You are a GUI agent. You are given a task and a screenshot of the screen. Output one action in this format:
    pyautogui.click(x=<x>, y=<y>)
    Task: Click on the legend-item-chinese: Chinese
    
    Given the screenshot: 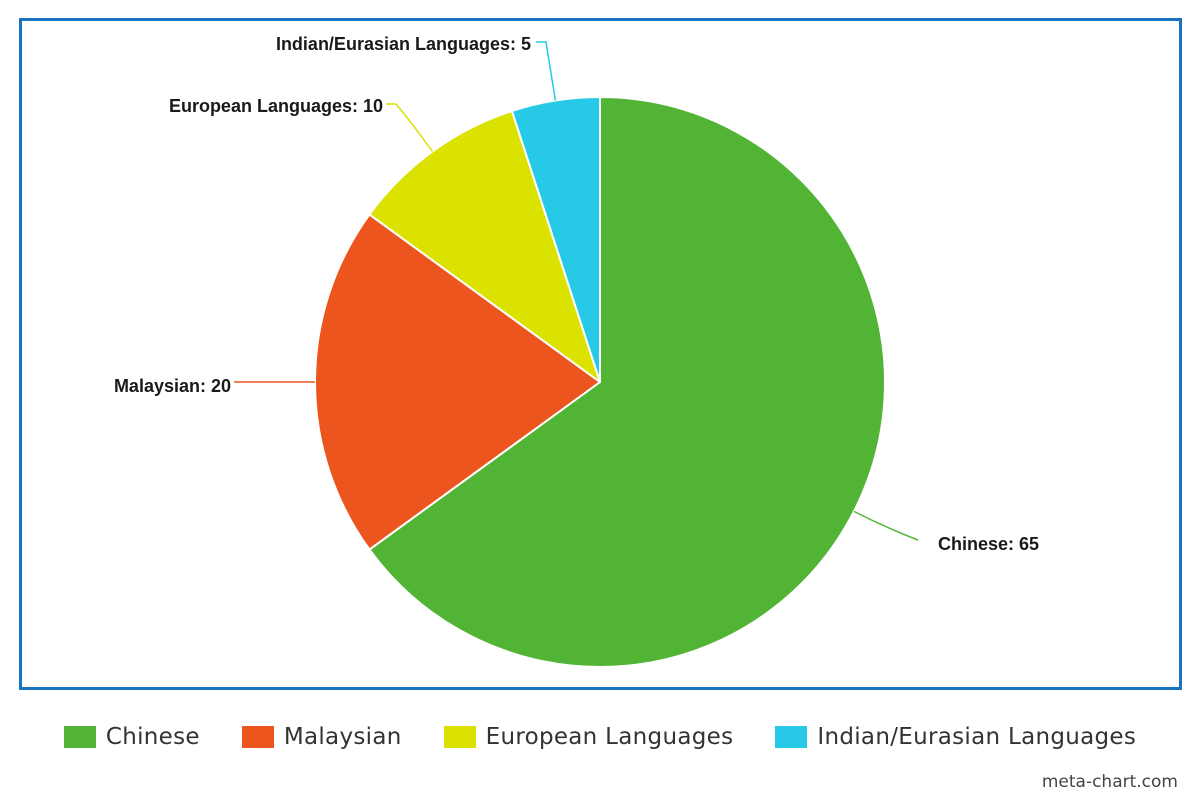 What is the action you would take?
    pyautogui.click(x=131, y=737)
    